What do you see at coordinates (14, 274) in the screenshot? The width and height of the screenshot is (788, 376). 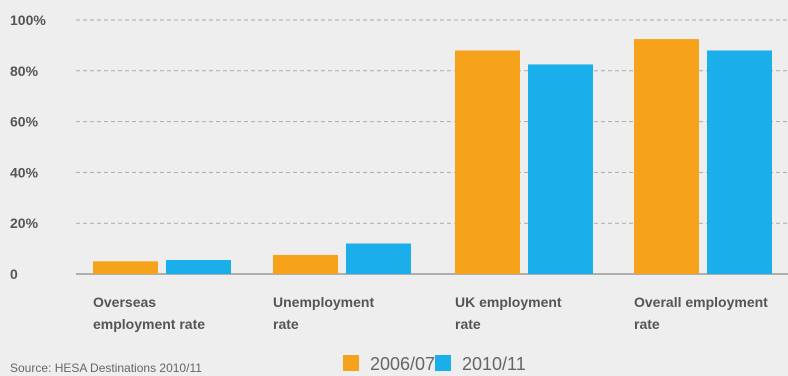 I see `y-tick-label: 0` at bounding box center [14, 274].